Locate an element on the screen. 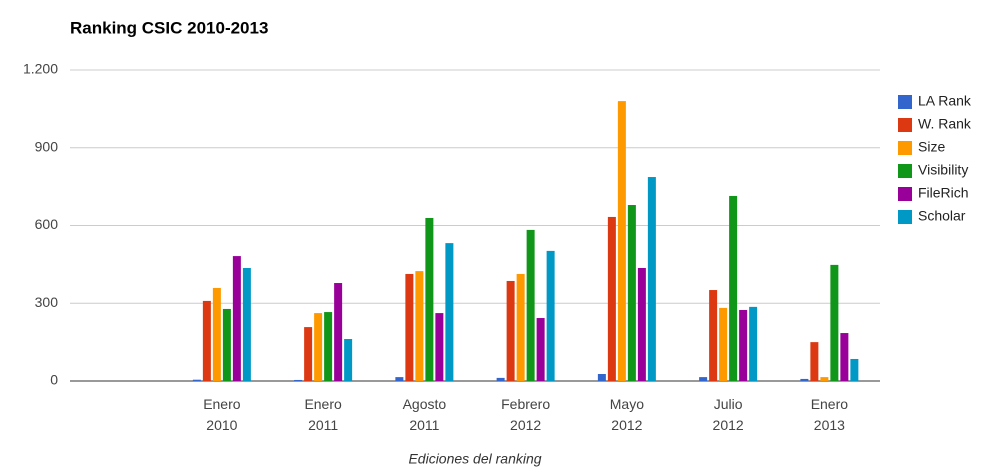  x-tick-label: Julio 2012 is located at coordinates (728, 414).